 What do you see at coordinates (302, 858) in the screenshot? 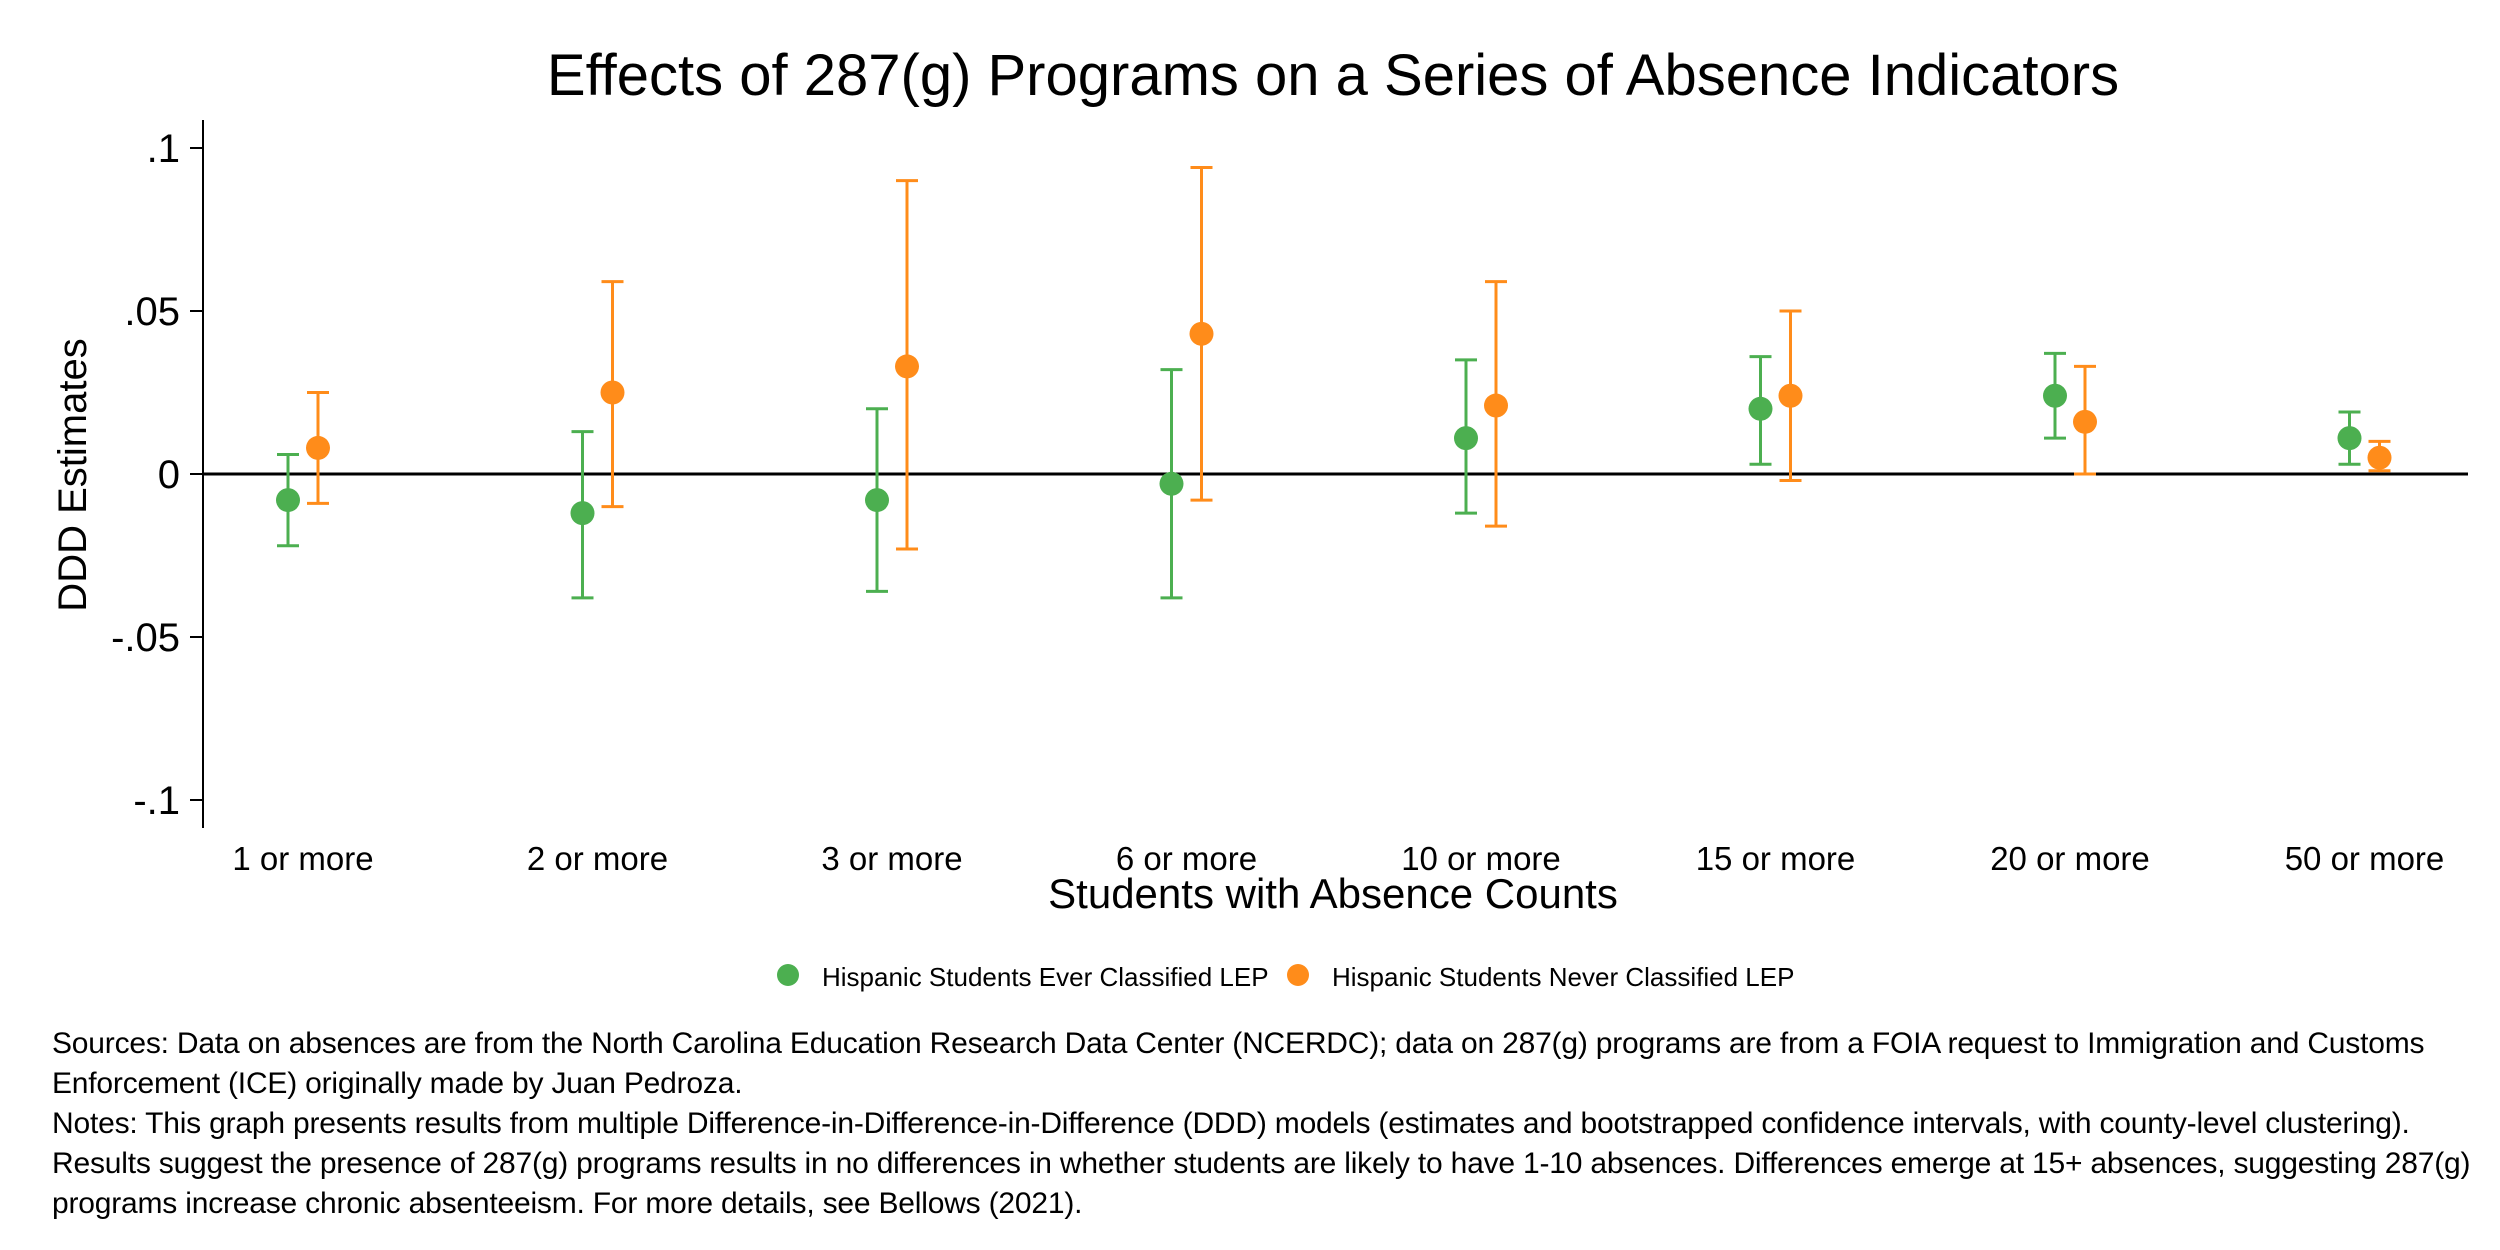
I see `x-tick-label: 1 or more` at bounding box center [302, 858].